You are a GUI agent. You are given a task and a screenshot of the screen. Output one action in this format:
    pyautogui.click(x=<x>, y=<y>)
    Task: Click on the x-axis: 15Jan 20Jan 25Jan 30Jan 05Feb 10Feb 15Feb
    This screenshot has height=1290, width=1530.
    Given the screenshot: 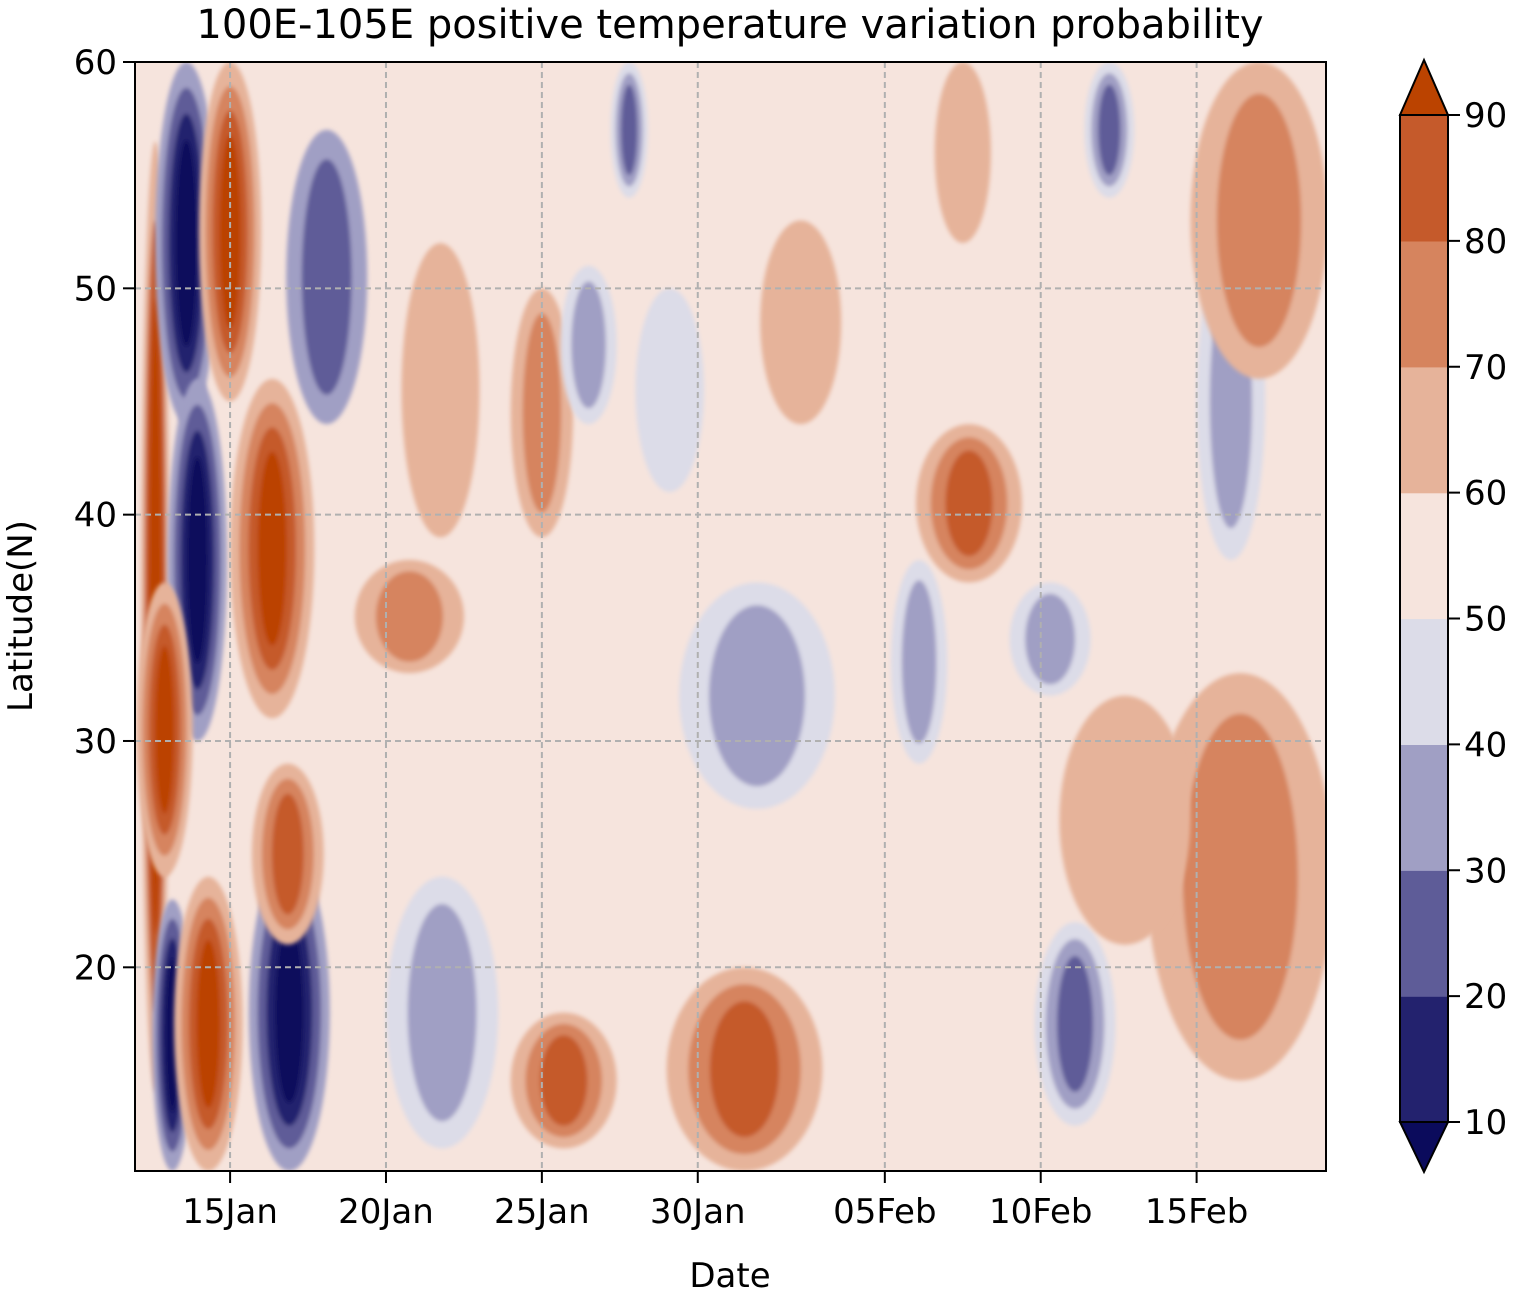 What is the action you would take?
    pyautogui.click(x=715, y=1201)
    